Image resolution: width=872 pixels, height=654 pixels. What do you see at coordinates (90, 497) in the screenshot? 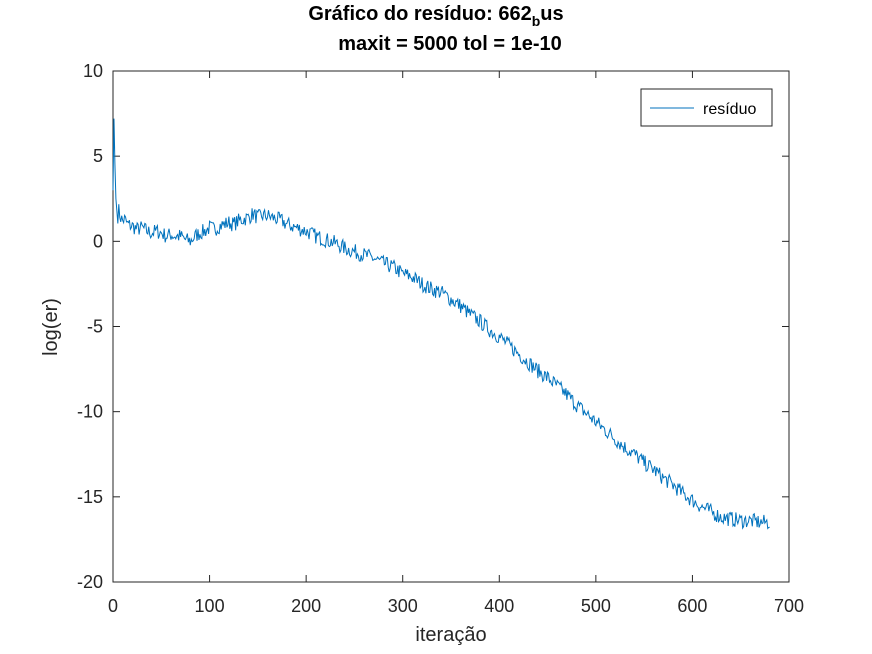
I see `y-tick-label: -15` at bounding box center [90, 497].